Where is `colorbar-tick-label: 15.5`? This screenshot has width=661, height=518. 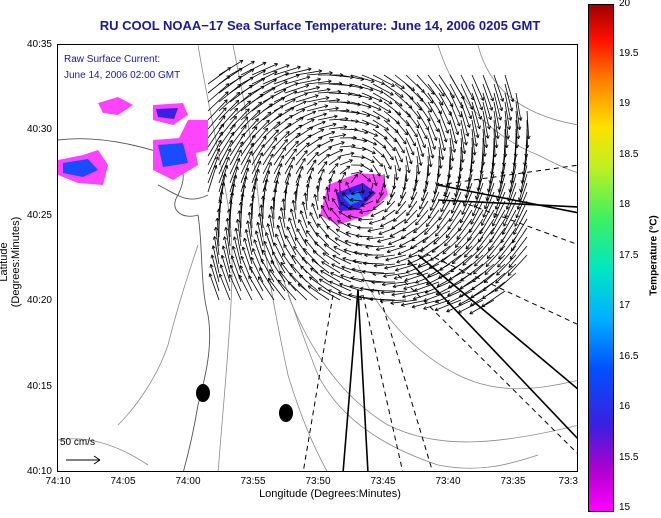 colorbar-tick-label: 15.5 is located at coordinates (629, 457).